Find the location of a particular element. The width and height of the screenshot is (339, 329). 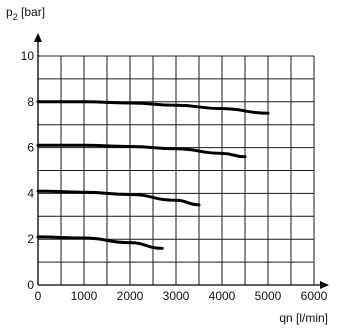

y-tick-label: 4 is located at coordinates (30, 193).